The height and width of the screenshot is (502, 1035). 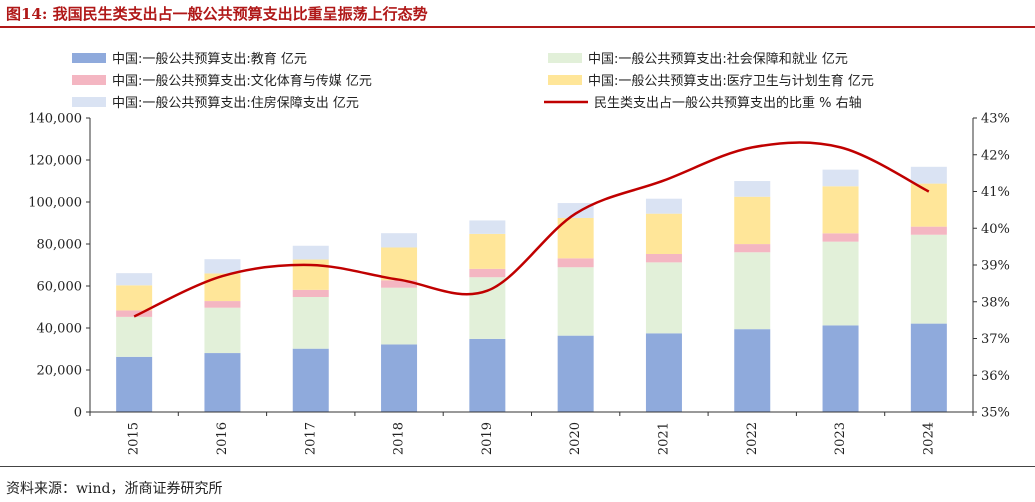 I want to click on x-label-2015: 2015, so click(x=134, y=438).